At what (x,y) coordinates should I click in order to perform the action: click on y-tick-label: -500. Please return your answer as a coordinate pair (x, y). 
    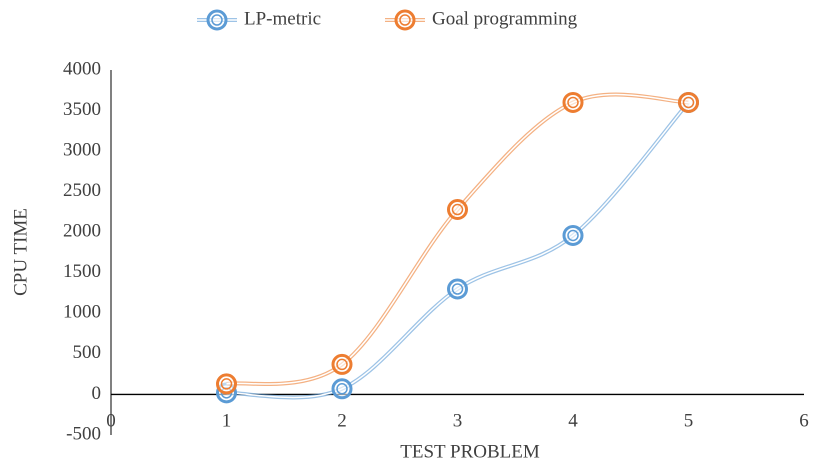
    Looking at the image, I should click on (83, 433).